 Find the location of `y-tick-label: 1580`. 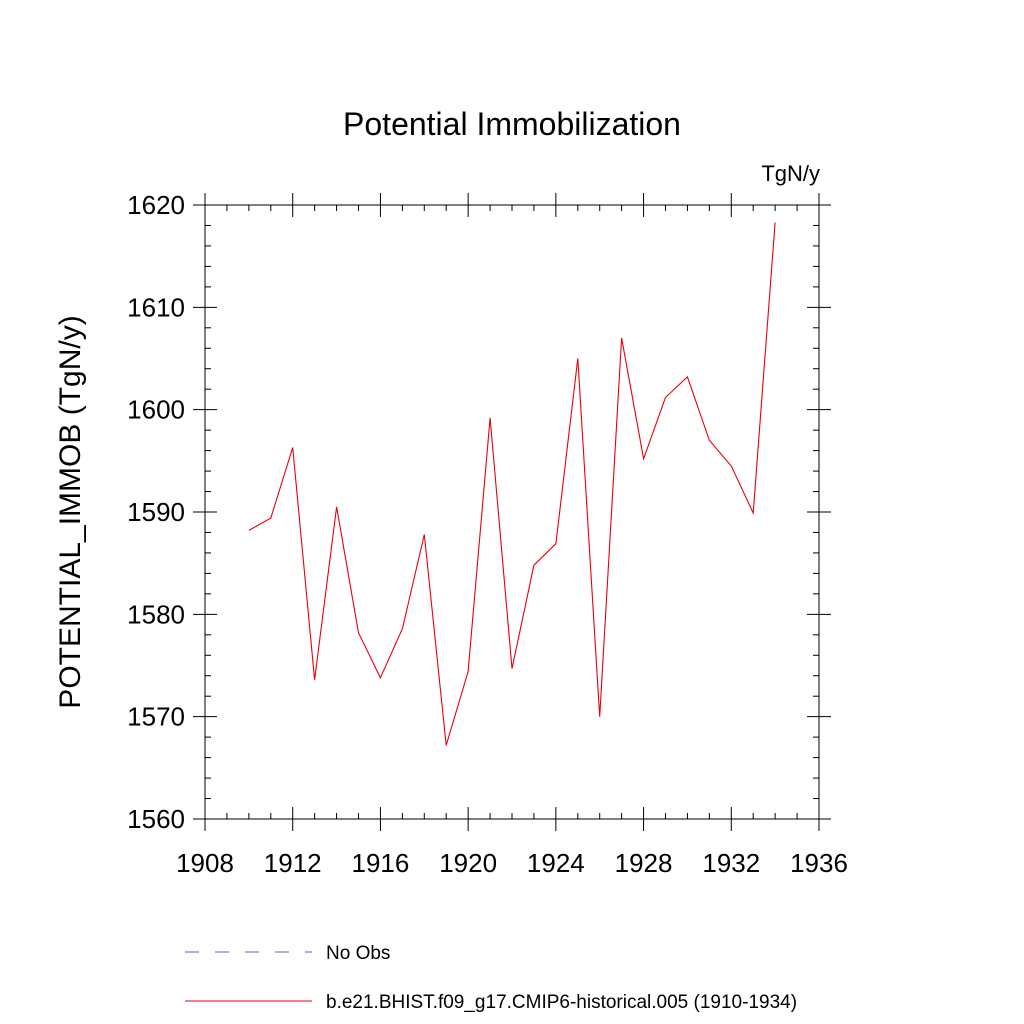

y-tick-label: 1580 is located at coordinates (156, 614).